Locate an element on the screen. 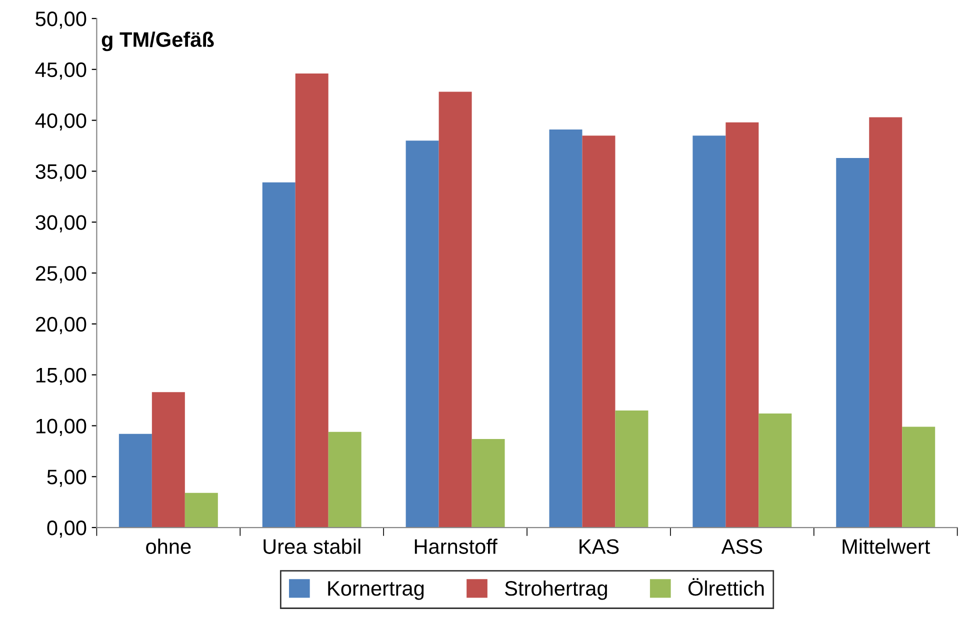 The width and height of the screenshot is (967, 617). x-tick-label: KAS is located at coordinates (599, 546).